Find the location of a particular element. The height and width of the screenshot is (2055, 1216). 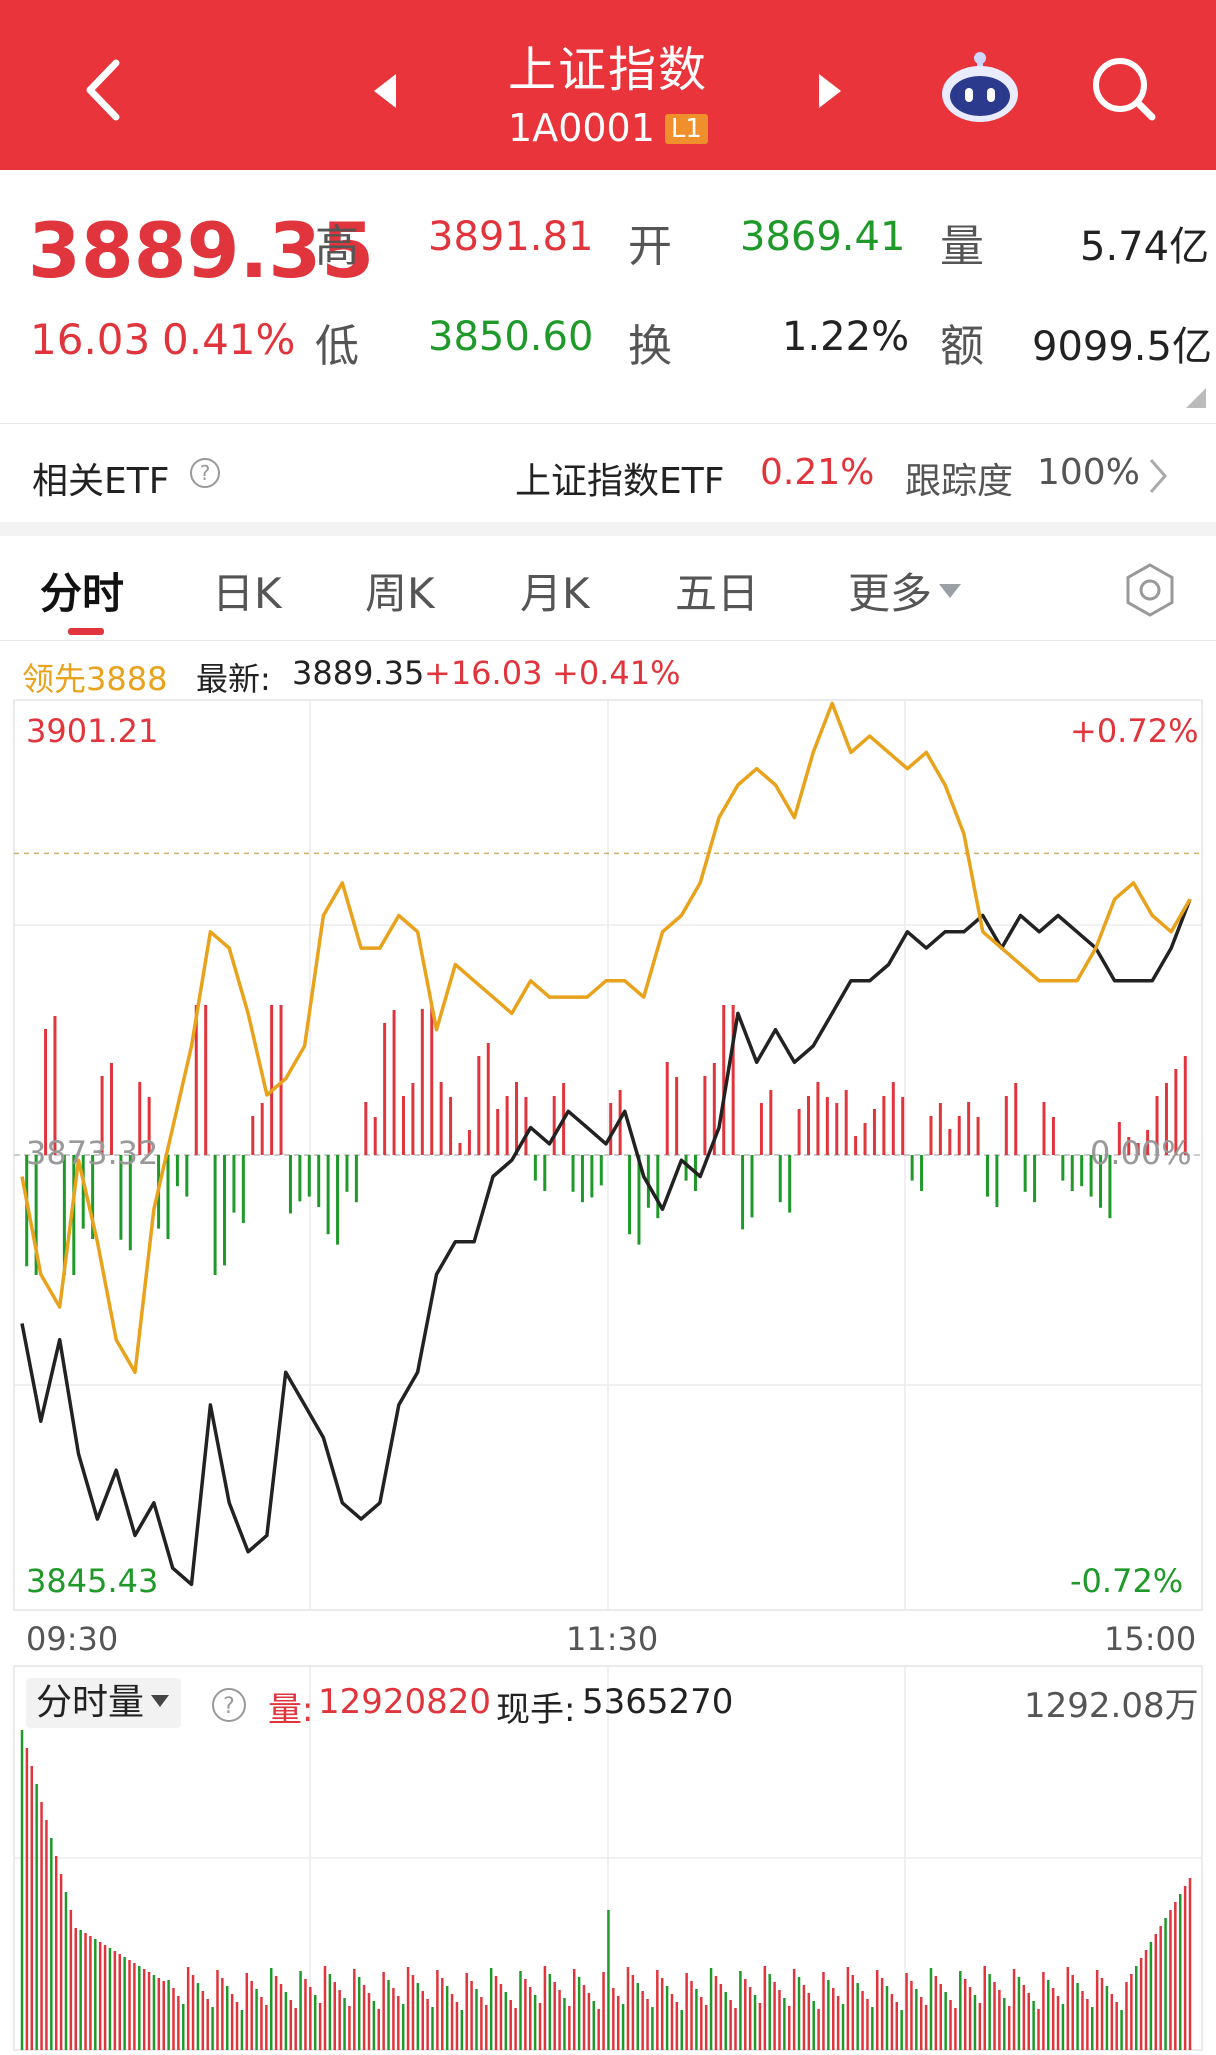

change-bars is located at coordinates (606, 1140).